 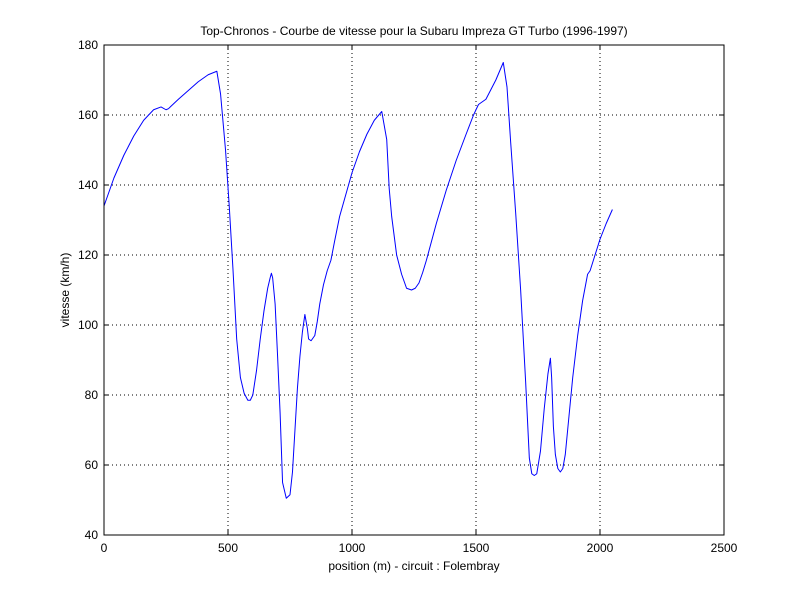 What do you see at coordinates (88, 325) in the screenshot?
I see `y-tick-label: 100` at bounding box center [88, 325].